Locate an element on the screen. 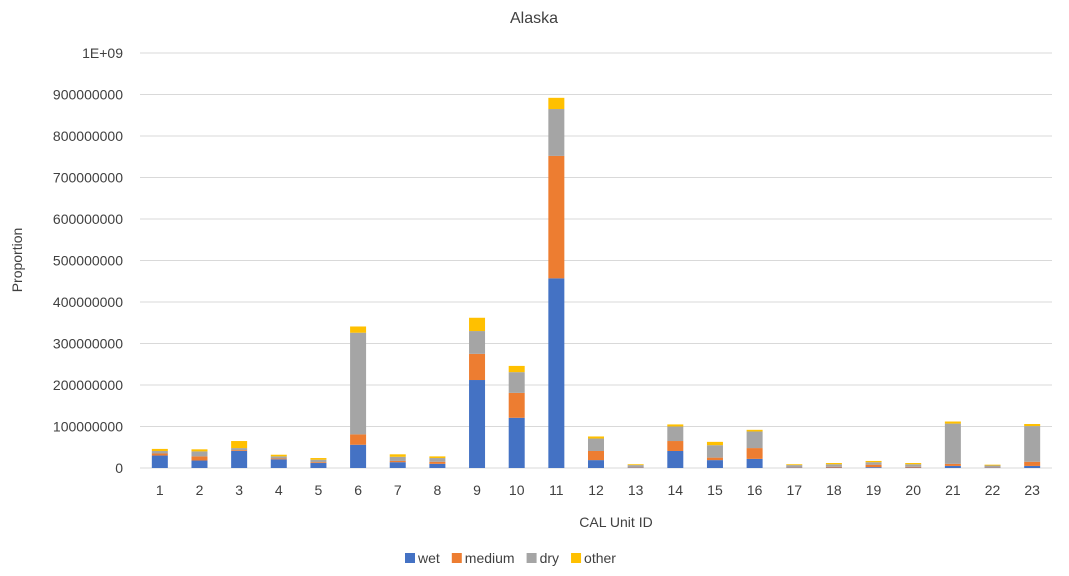  x-axis-ticks: 1 2 3 4 5 6 7 8 9 10 11 12 13 14 15 16 17 18 19 20 21 22 23 is located at coordinates (598, 490).